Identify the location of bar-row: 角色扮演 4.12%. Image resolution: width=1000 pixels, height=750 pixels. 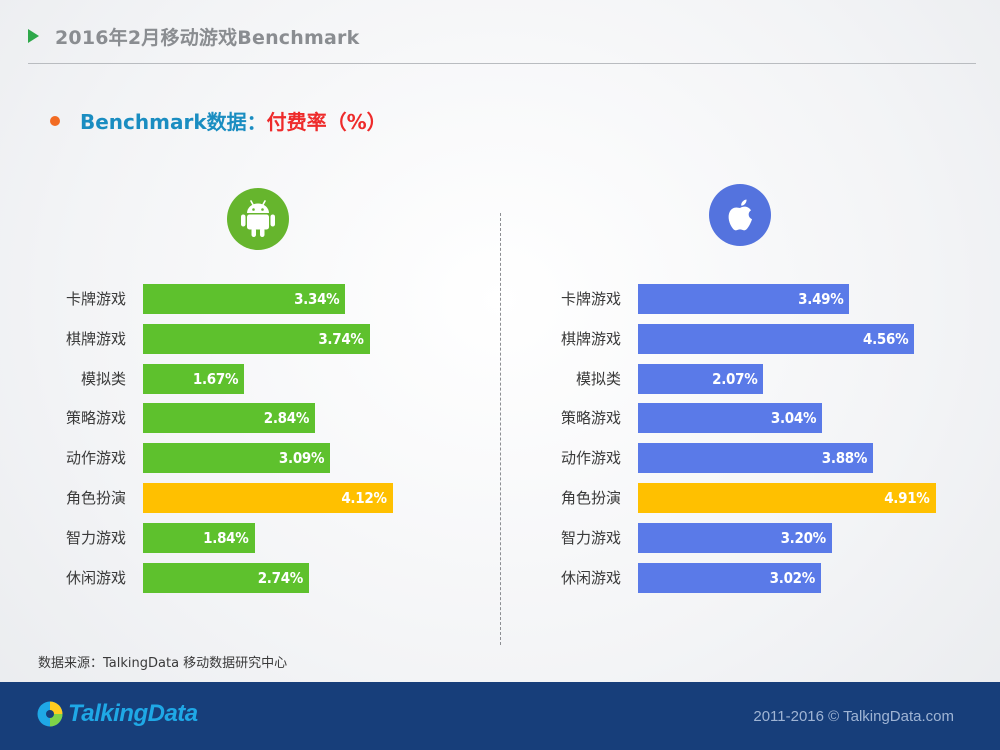
(260, 498).